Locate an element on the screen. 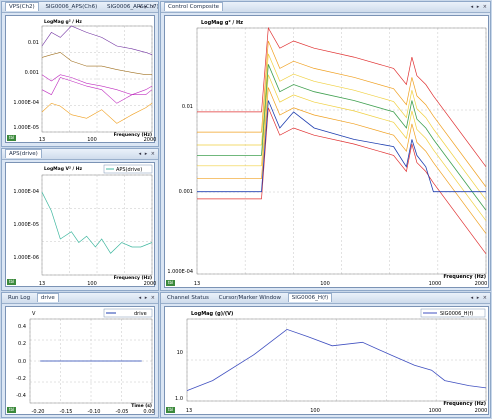  y-tick-label: 0.4 is located at coordinates (22, 327).